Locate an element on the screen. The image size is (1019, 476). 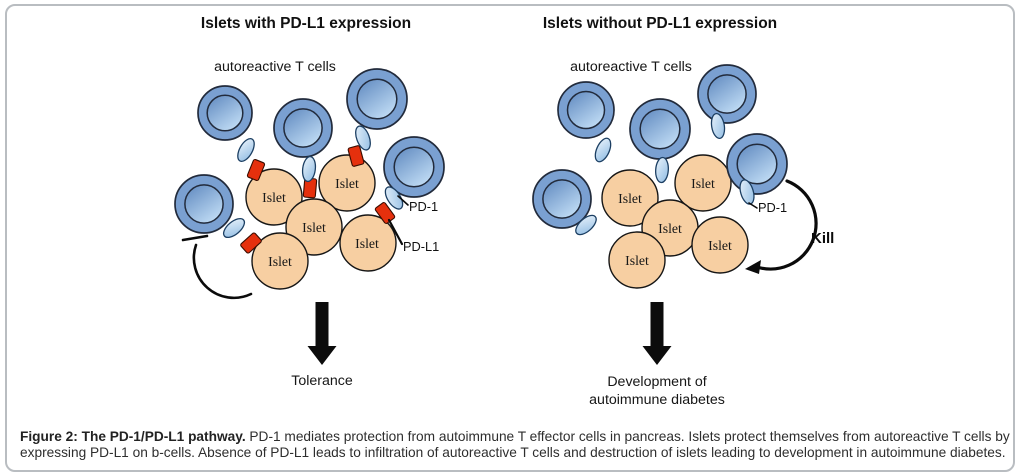
inhibition-arc is located at coordinates (222, 271).